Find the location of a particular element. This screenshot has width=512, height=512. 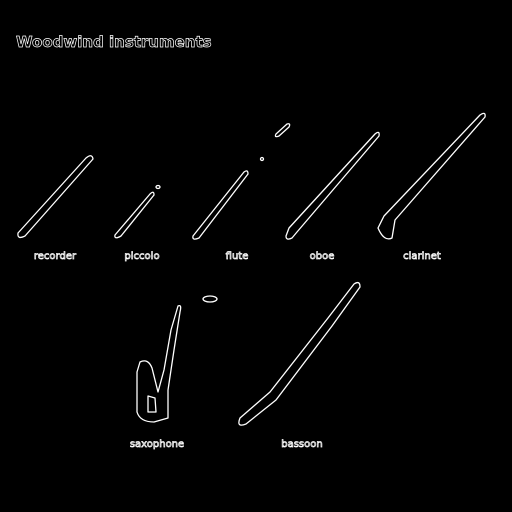

piccolo-key is located at coordinates (158, 187).